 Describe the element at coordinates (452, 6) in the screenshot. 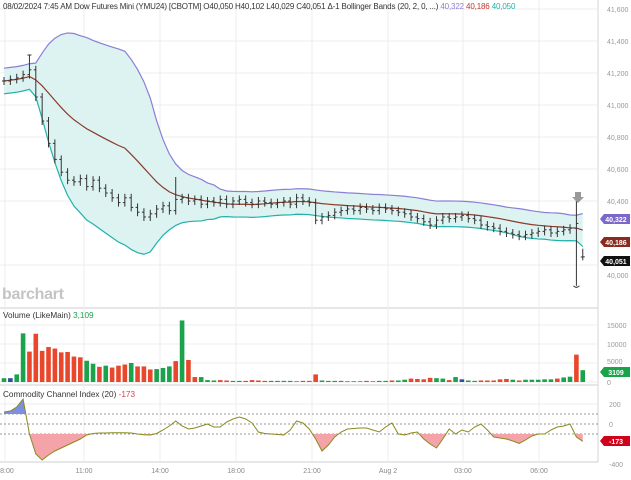

I see `bb-upper-value: 40,322` at that location.